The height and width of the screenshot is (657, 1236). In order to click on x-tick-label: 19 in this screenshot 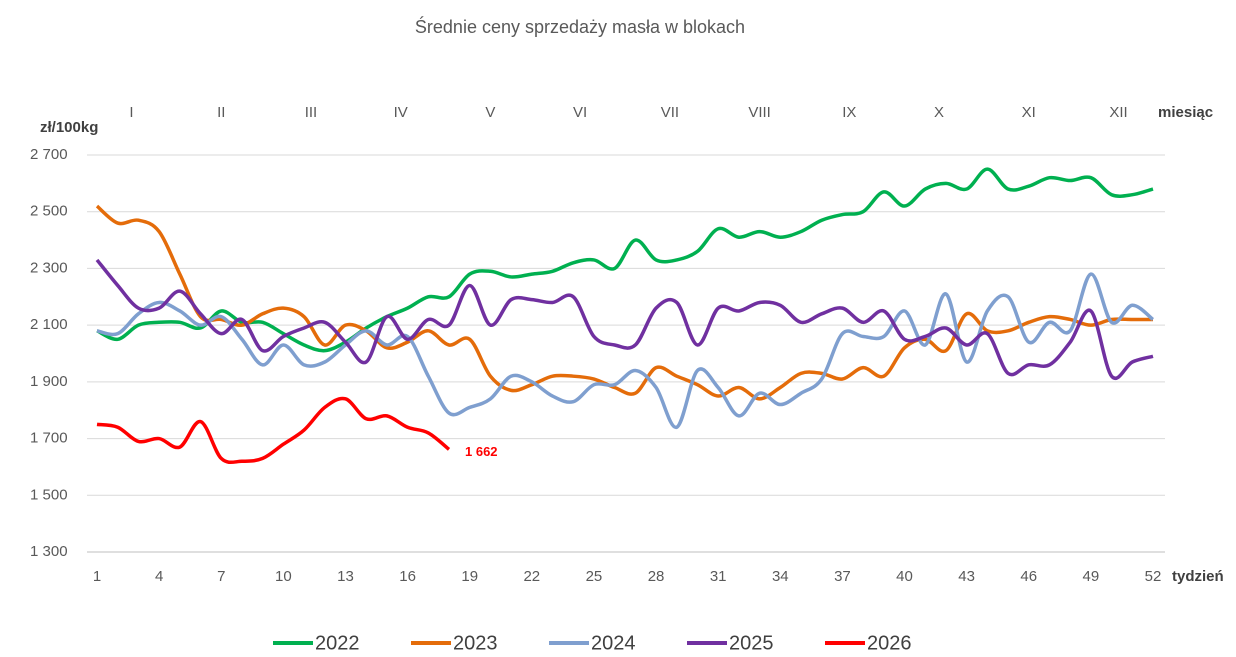, I will do `click(469, 576)`.